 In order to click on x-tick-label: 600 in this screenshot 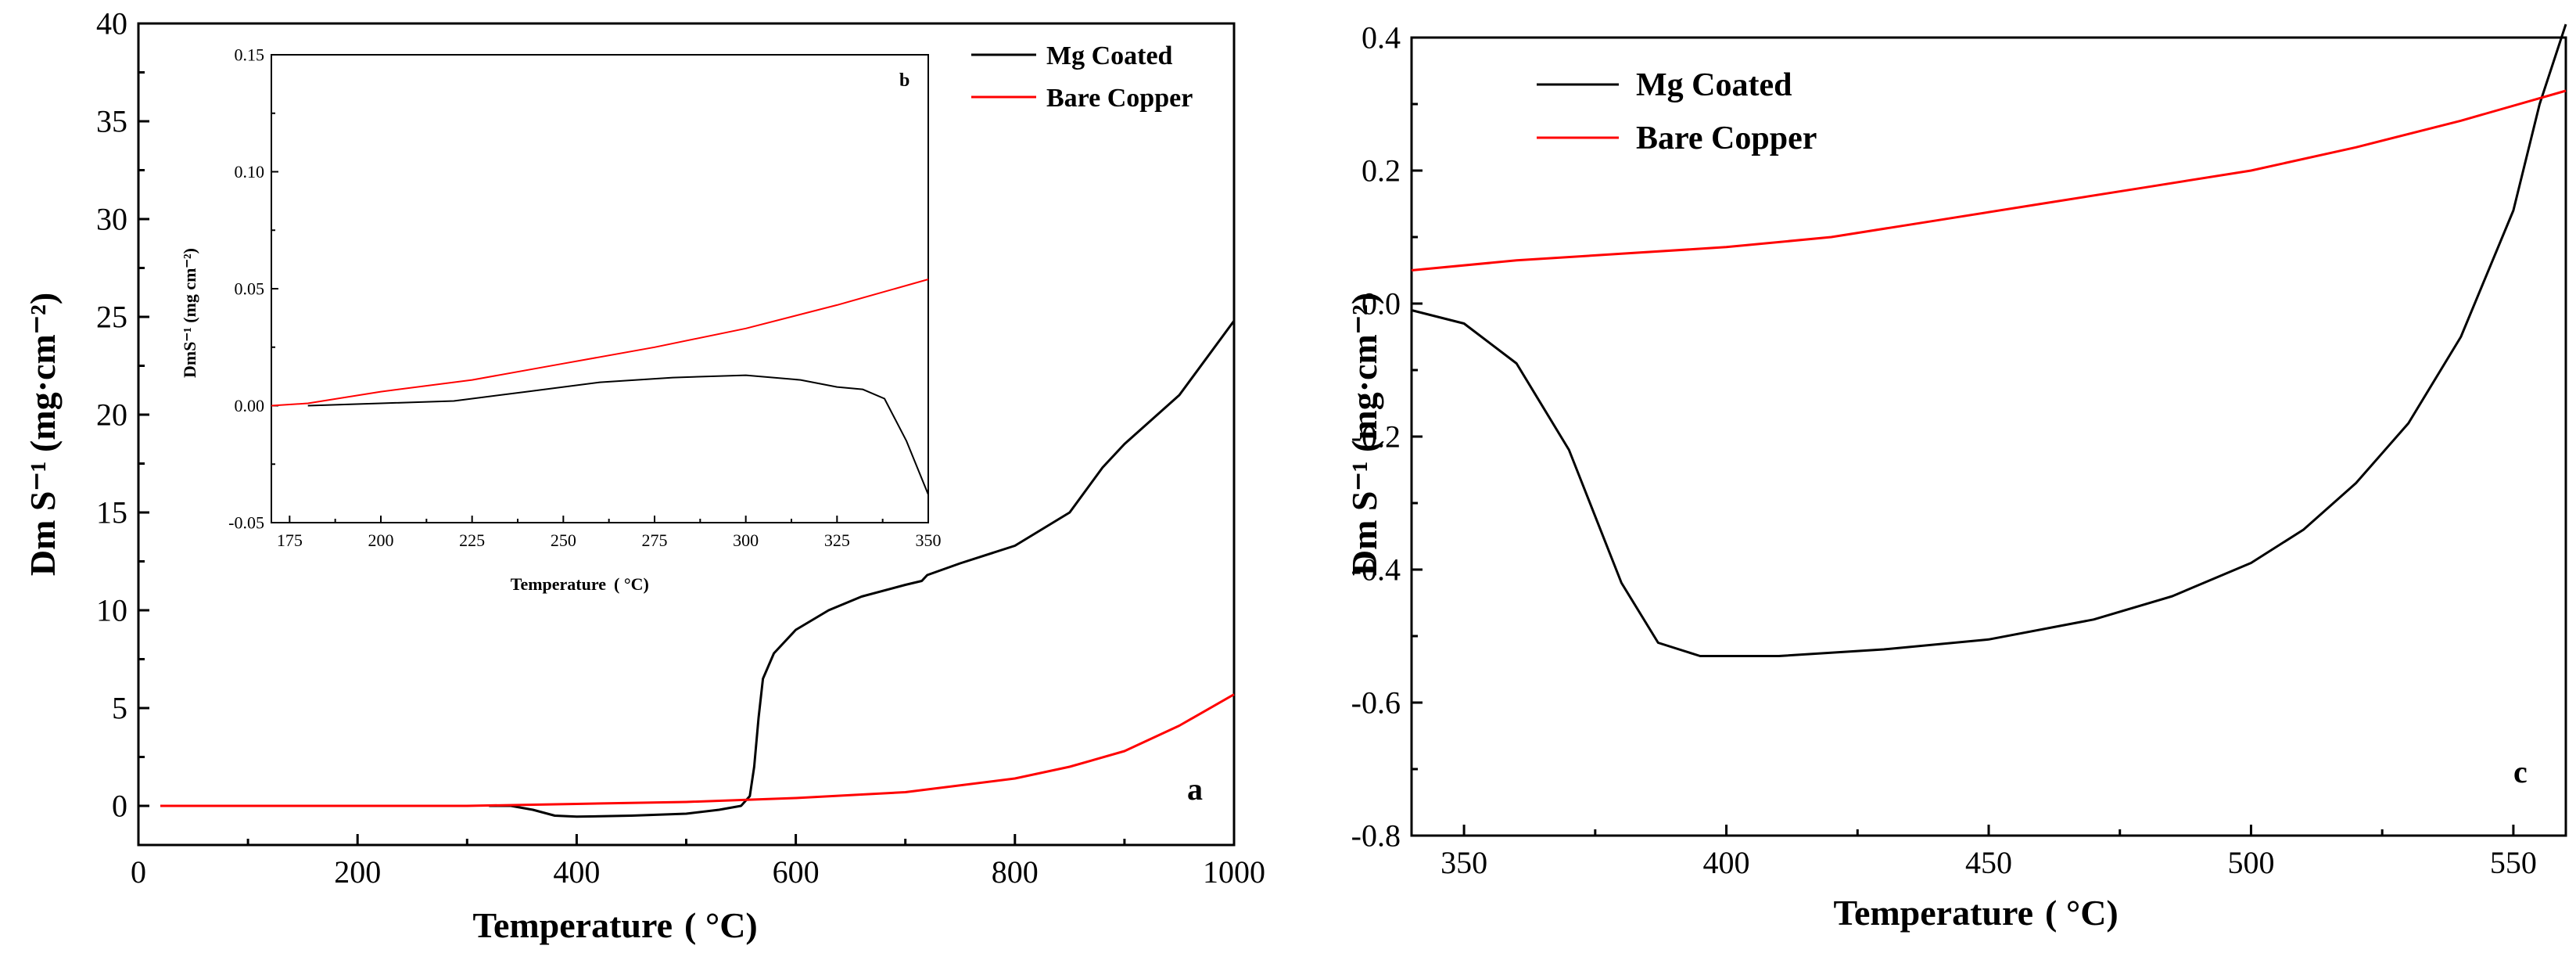, I will do `click(796, 872)`.